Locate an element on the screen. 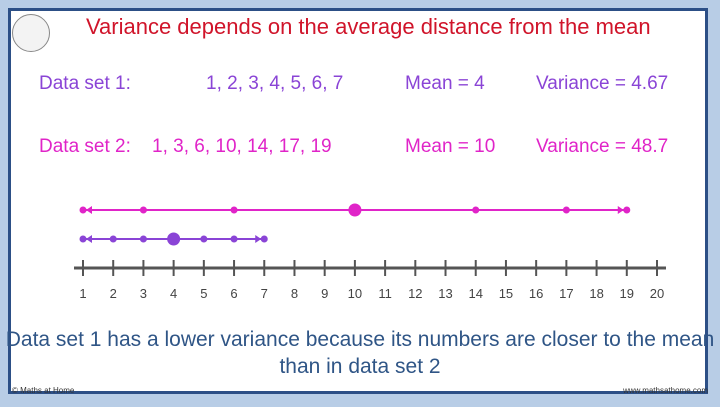  set1-values: 1, 2, 3, 4, 5, 6, 7 is located at coordinates (275, 83).